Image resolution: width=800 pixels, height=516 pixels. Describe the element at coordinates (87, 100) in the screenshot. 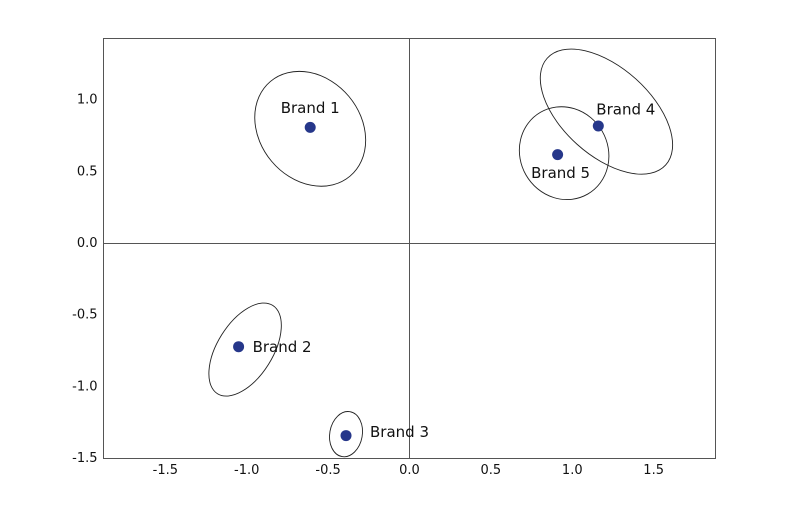

I see `y-tick-label: 1.0` at that location.